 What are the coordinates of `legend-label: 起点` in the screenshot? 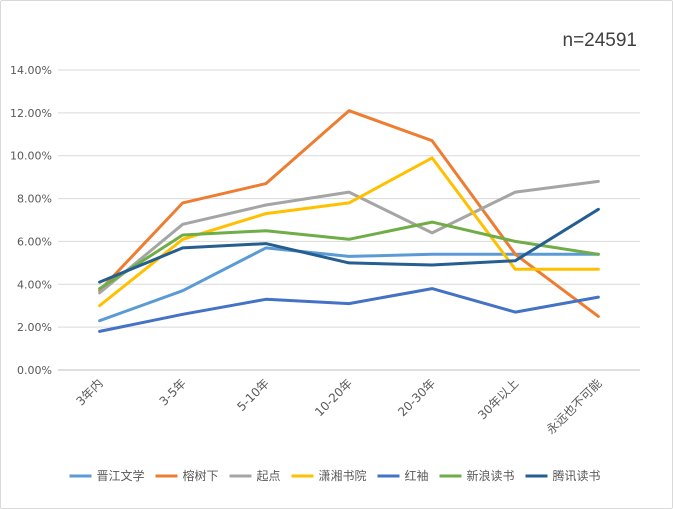 It's located at (269, 476).